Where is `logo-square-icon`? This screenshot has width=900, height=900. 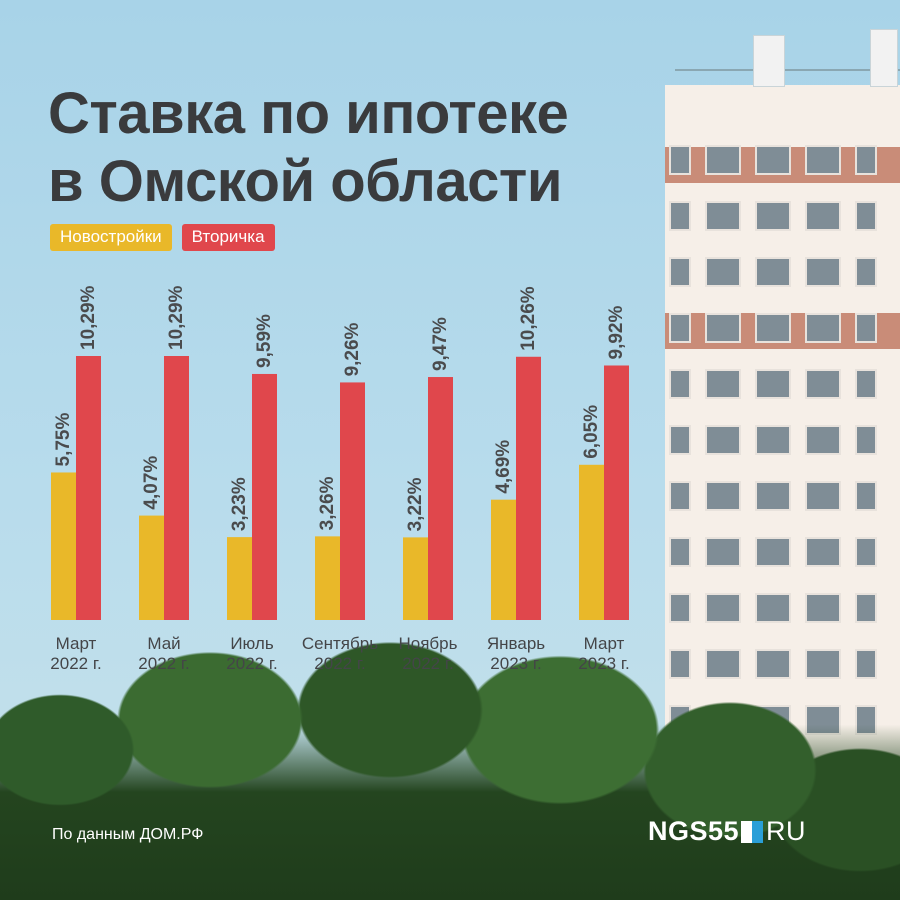 logo-square-icon is located at coordinates (752, 831).